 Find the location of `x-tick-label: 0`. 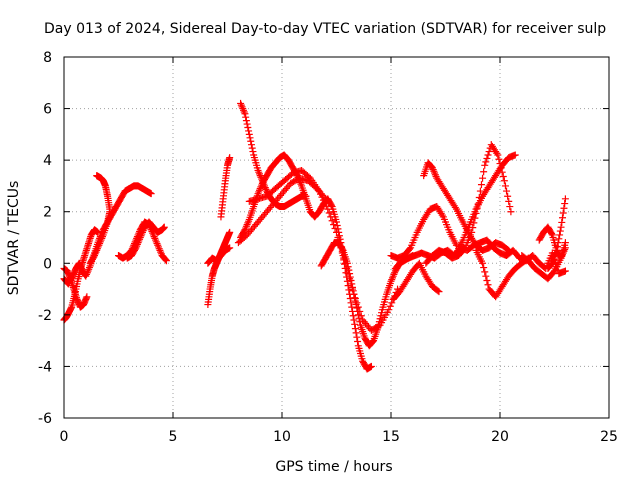

x-tick-label: 0 is located at coordinates (64, 437).